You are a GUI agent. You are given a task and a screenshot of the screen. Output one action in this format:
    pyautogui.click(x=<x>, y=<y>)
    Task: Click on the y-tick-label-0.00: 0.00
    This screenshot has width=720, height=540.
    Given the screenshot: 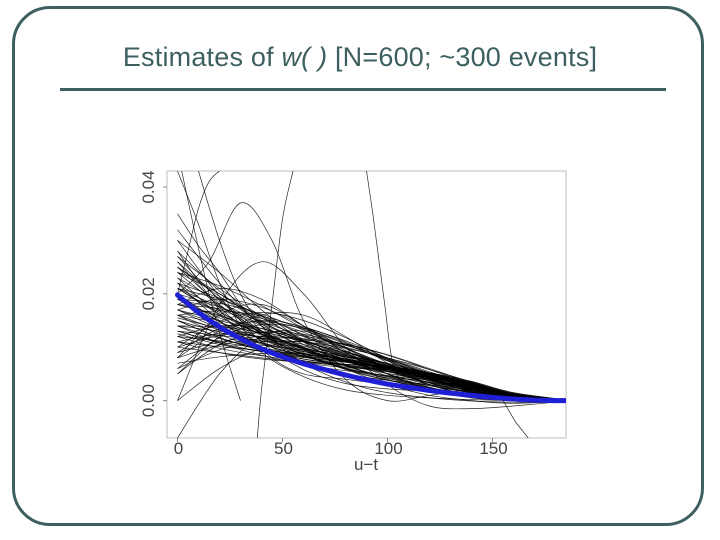 What is the action you would take?
    pyautogui.click(x=148, y=400)
    